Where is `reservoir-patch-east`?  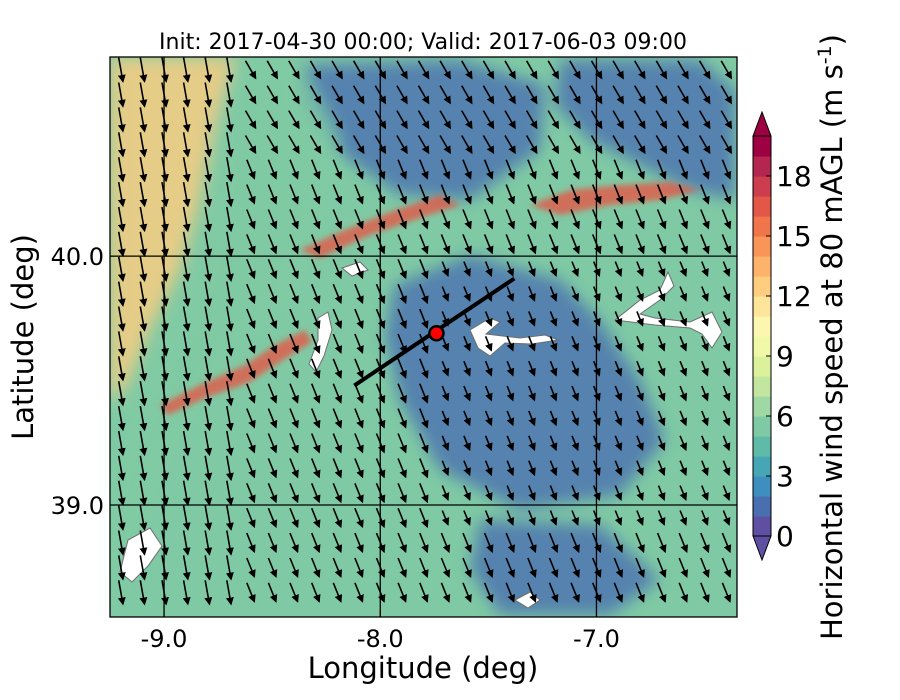
reservoir-patch-east is located at coordinates (668, 309).